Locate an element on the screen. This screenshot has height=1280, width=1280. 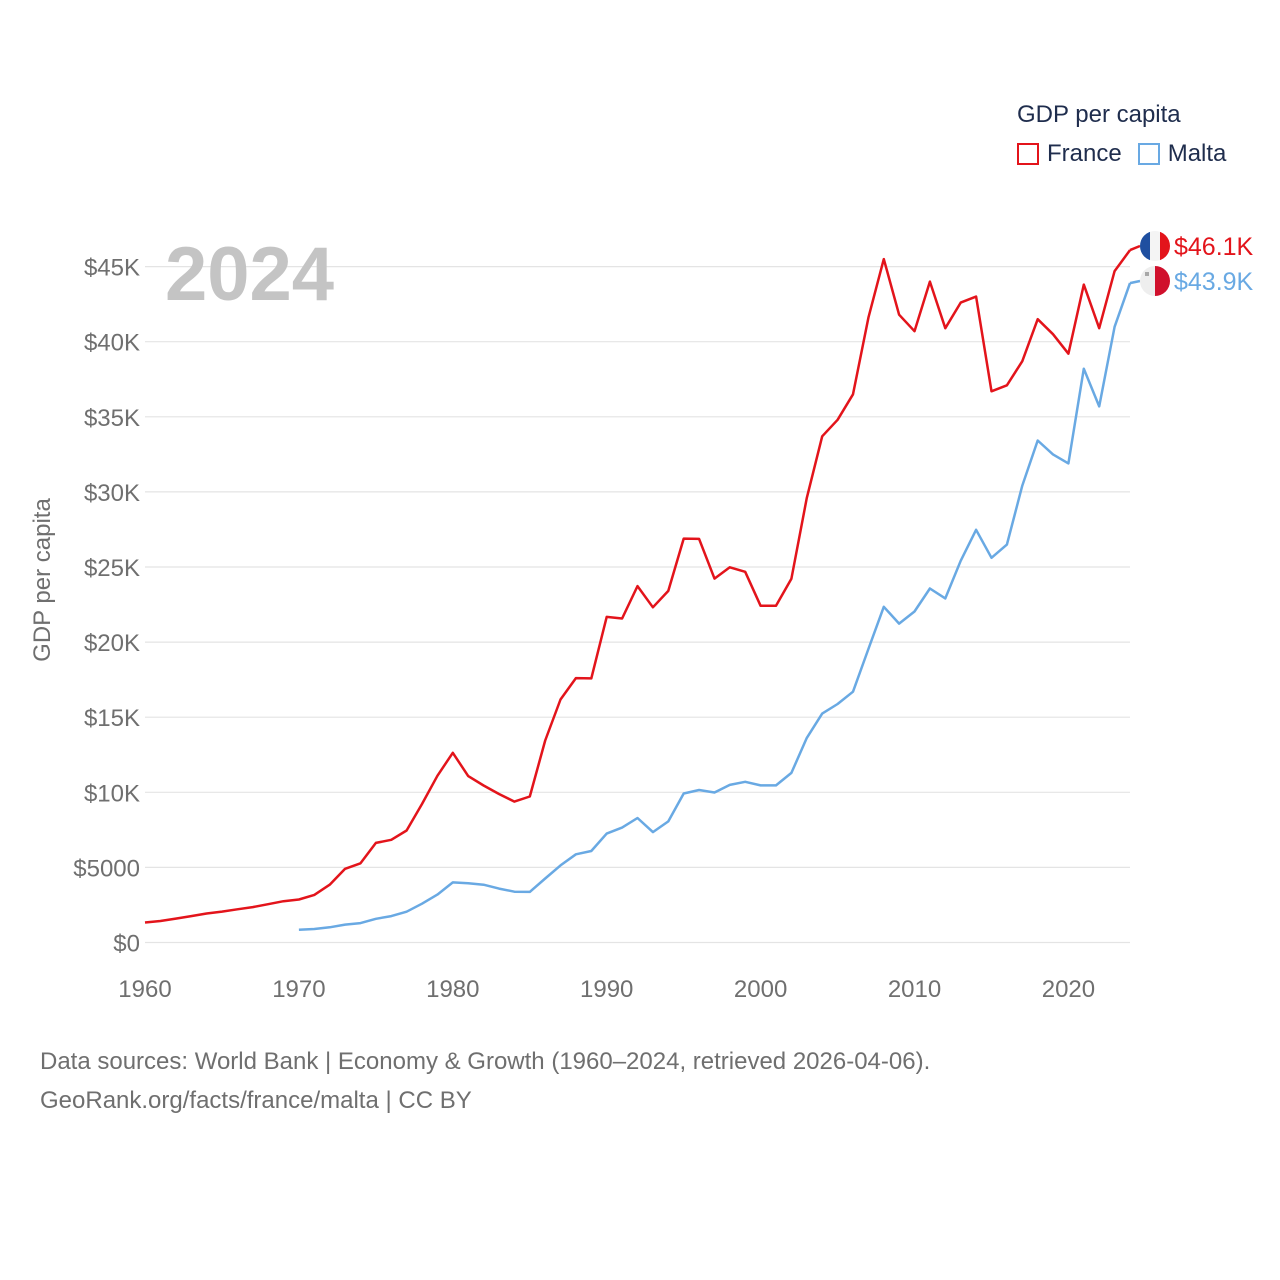
y-tick-label: $35K is located at coordinates (112, 418).